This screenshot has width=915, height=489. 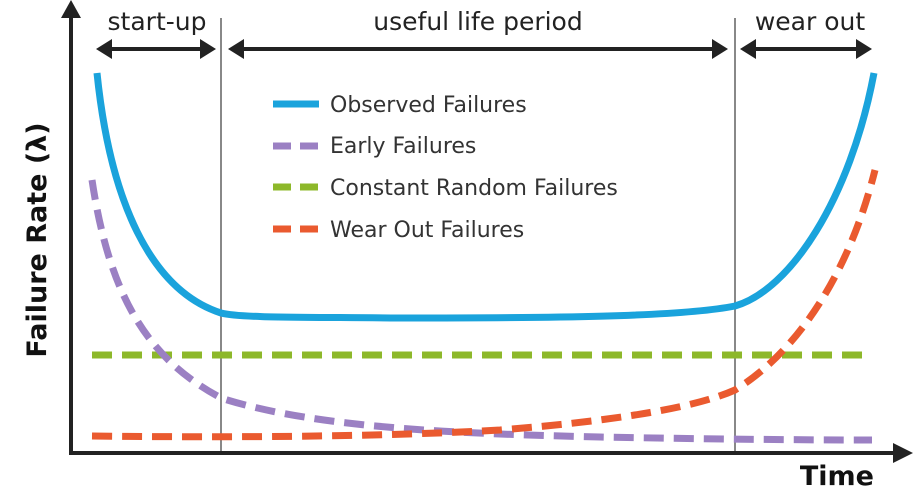 I want to click on x-axis-arrowhead, so click(x=903, y=453).